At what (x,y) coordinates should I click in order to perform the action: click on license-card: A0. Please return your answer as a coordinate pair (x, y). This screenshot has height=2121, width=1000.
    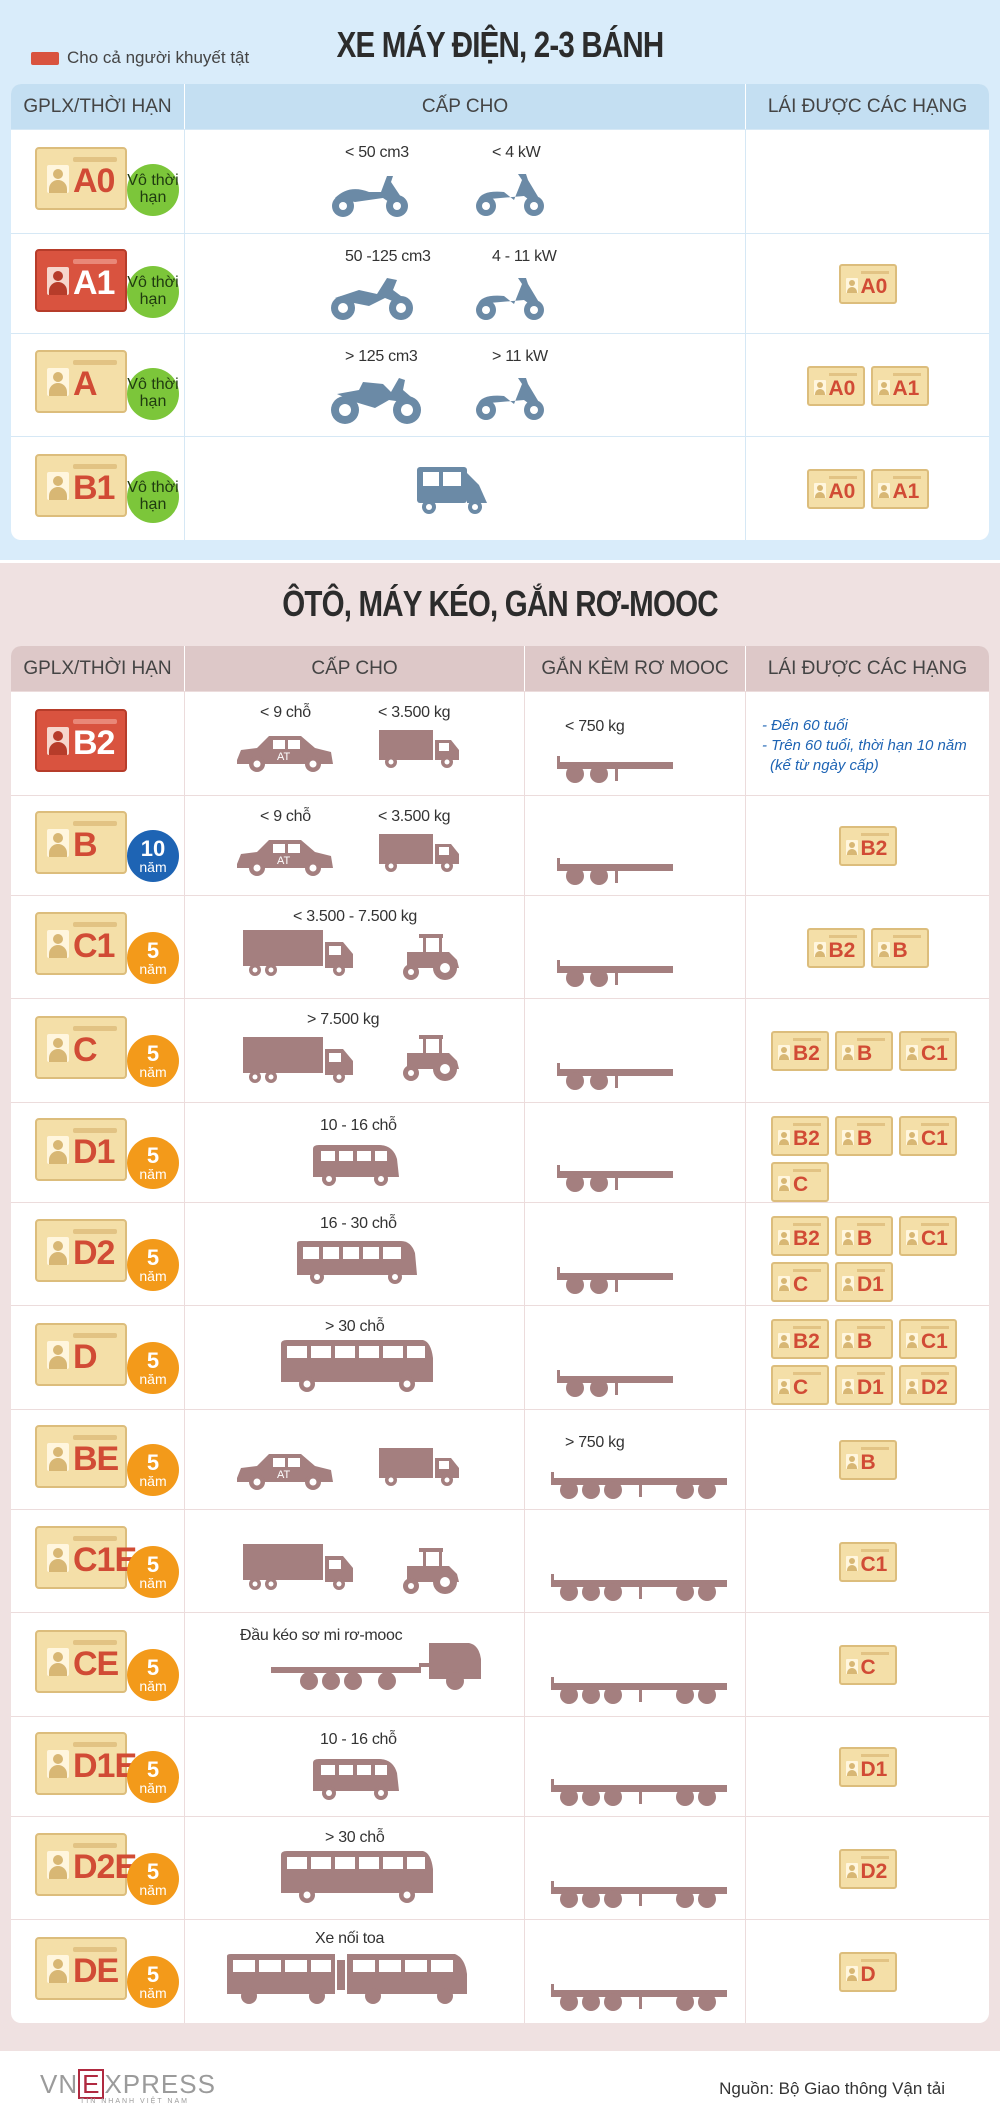
    Looking at the image, I should click on (81, 178).